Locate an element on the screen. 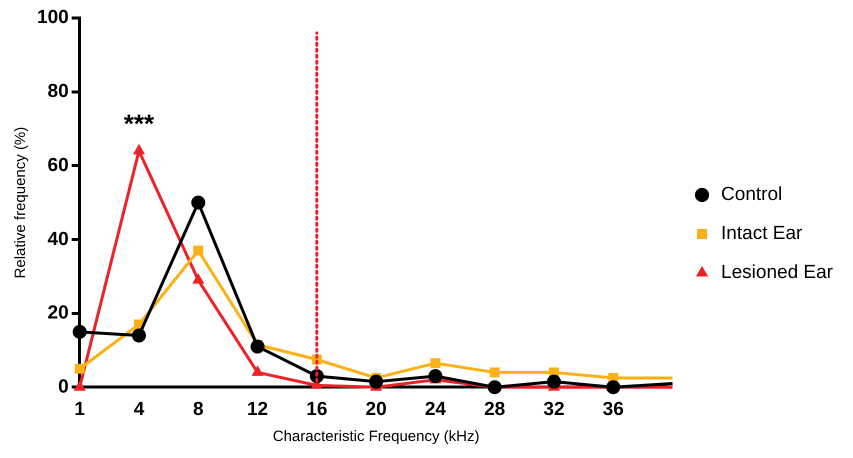 Image resolution: width=853 pixels, height=458 pixels. x-tick-label: 32 is located at coordinates (554, 409).